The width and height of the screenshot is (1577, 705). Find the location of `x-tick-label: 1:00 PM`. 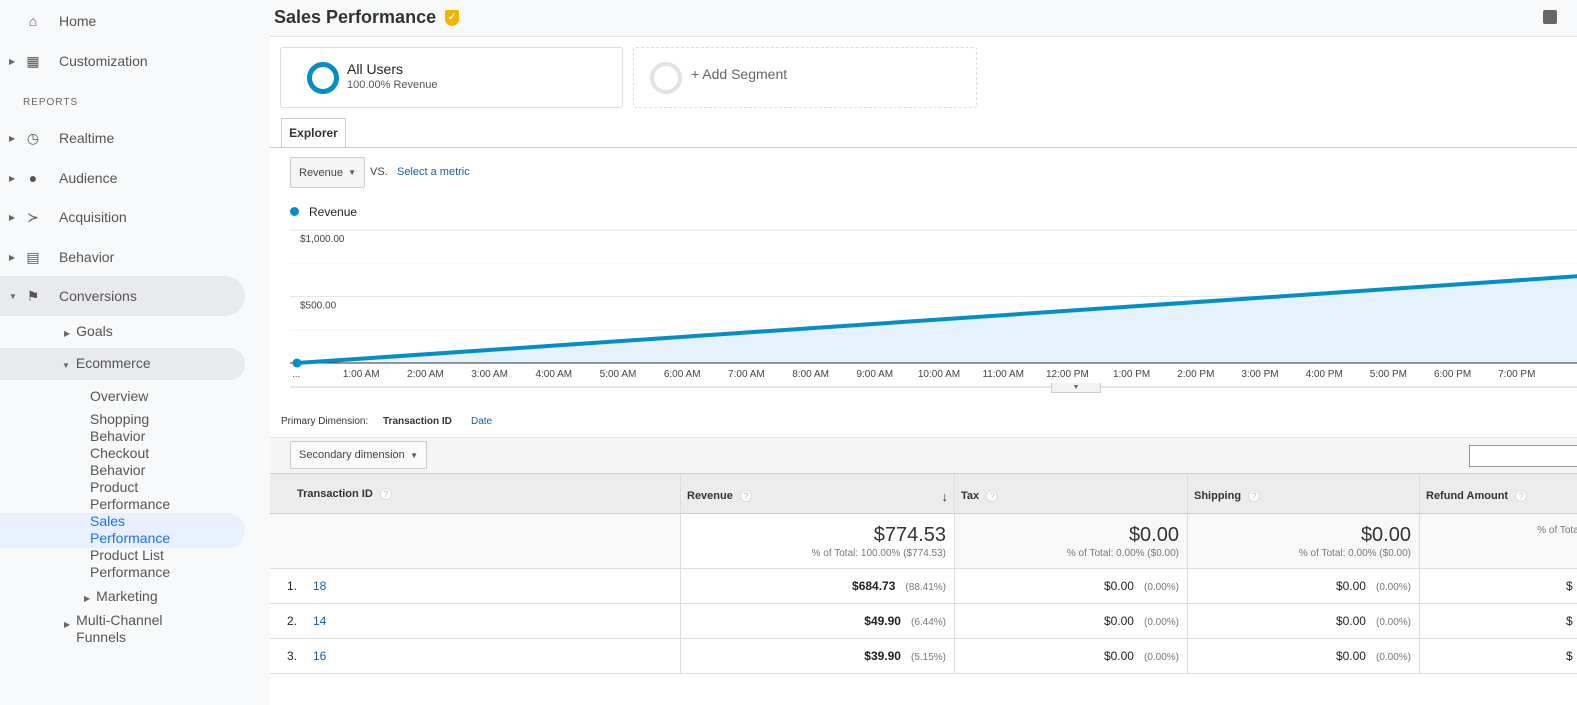

x-tick-label: 1:00 PM is located at coordinates (1131, 374).